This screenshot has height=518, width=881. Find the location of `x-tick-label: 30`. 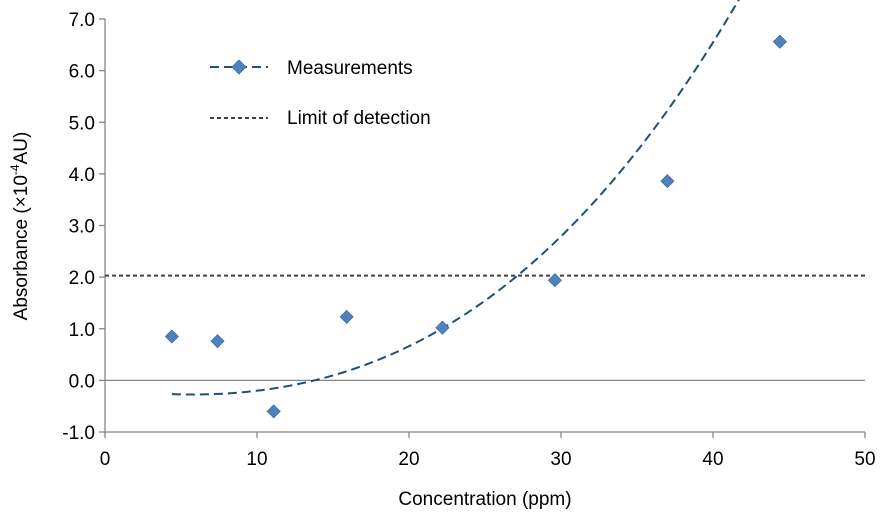

x-tick-label: 30 is located at coordinates (560, 459).